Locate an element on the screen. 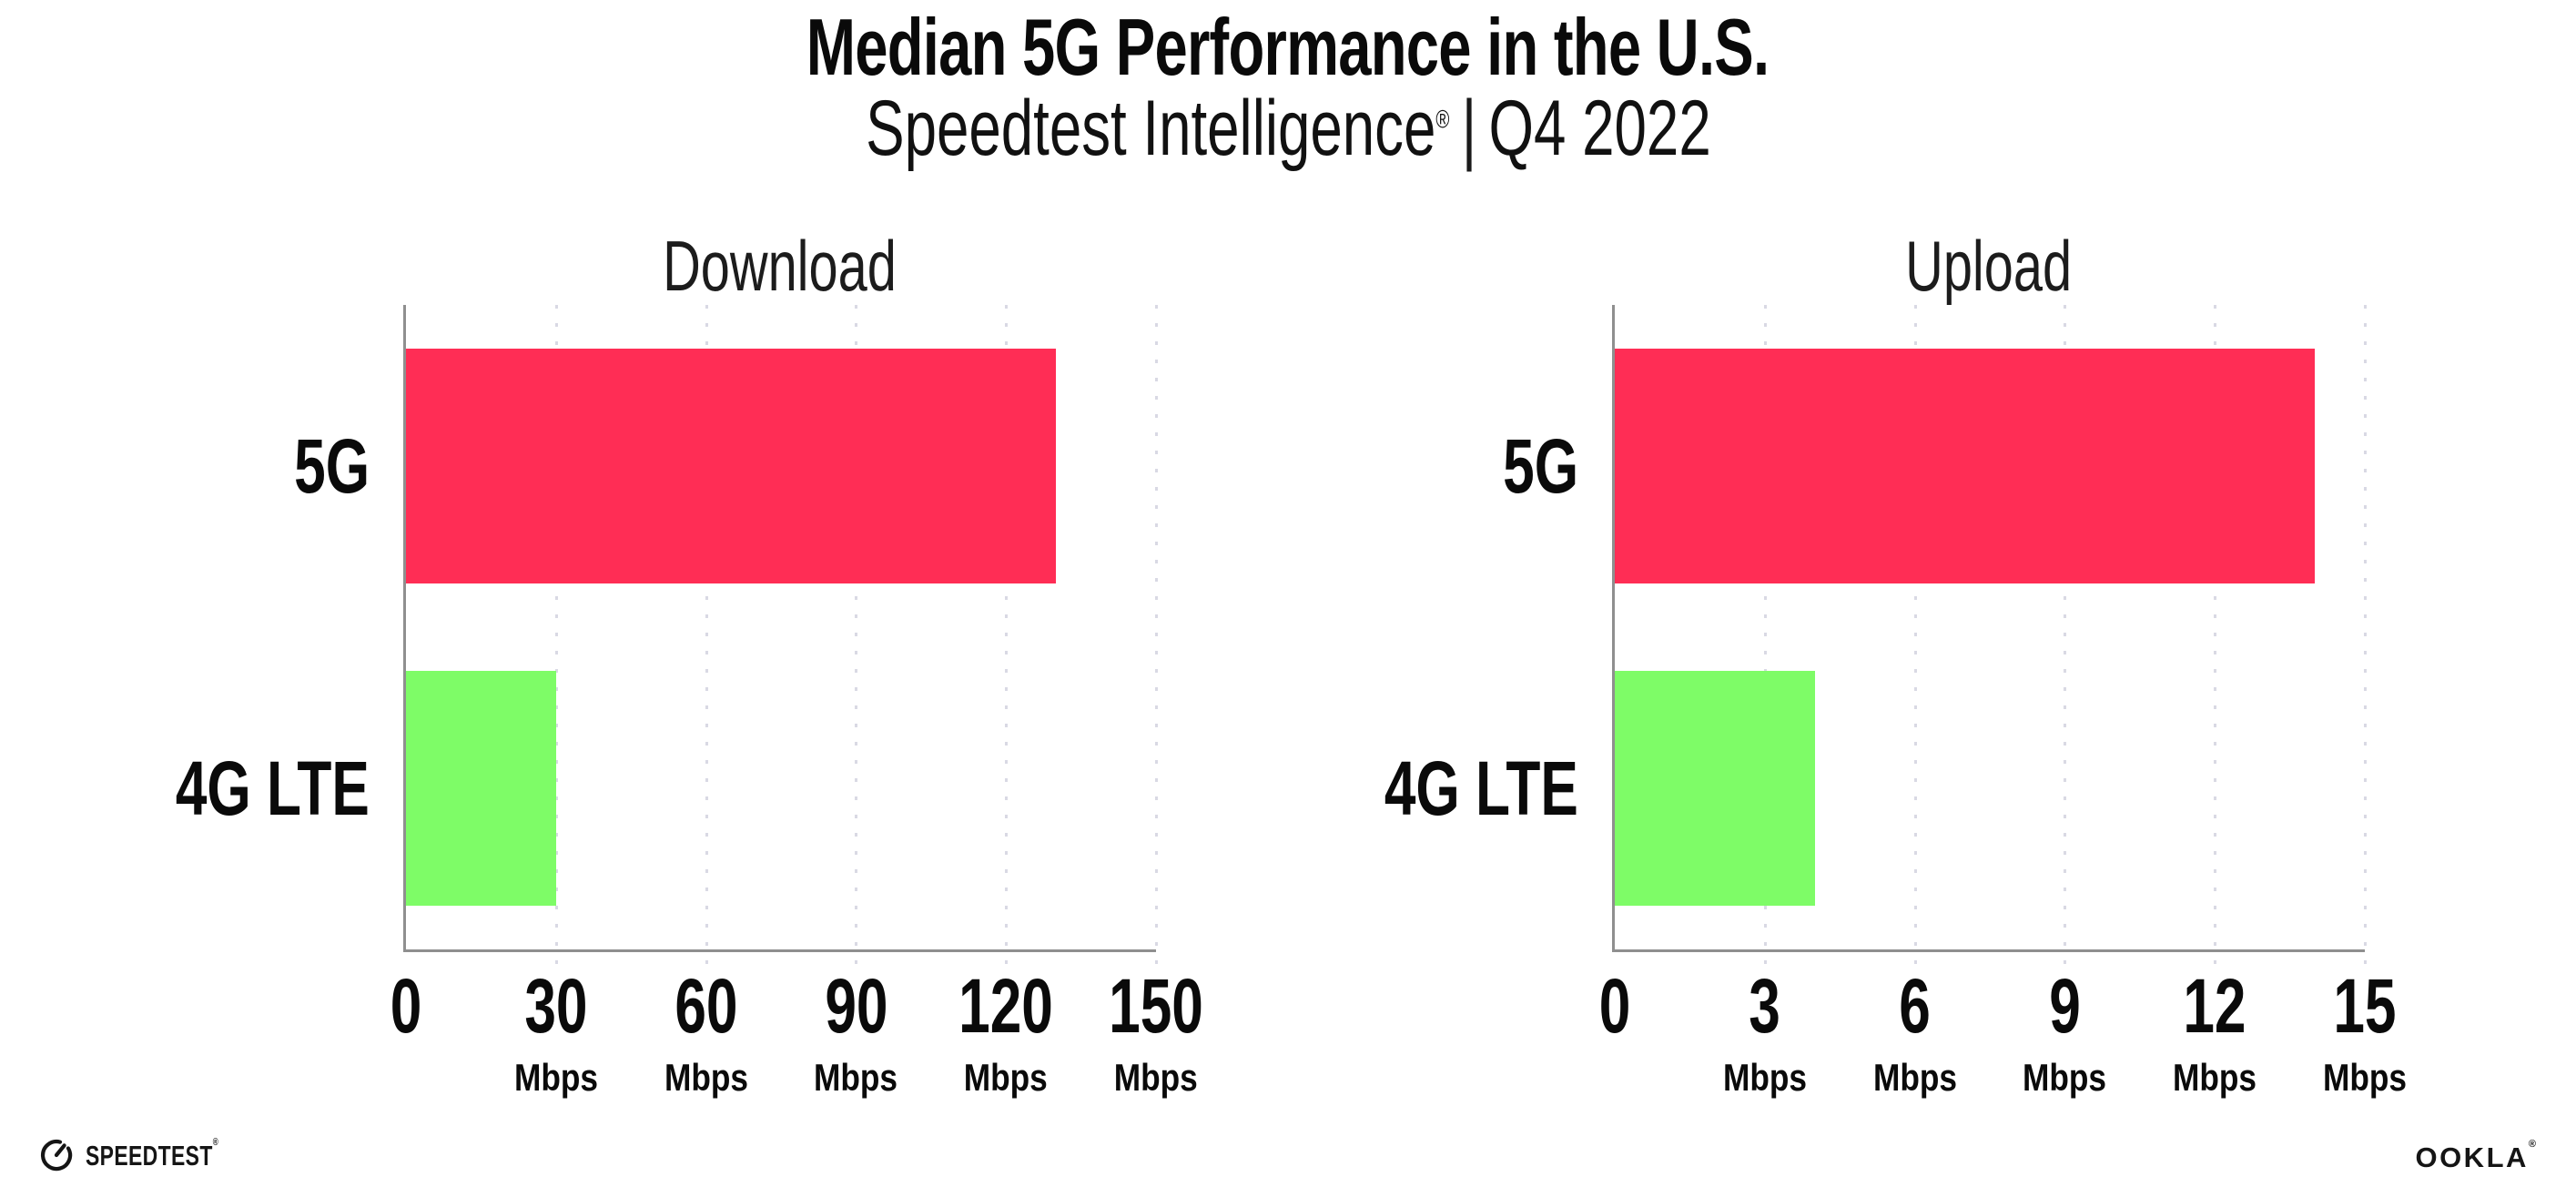 The height and width of the screenshot is (1197, 2576). speedtest-logo: SPEEDTEST® is located at coordinates (151, 1155).